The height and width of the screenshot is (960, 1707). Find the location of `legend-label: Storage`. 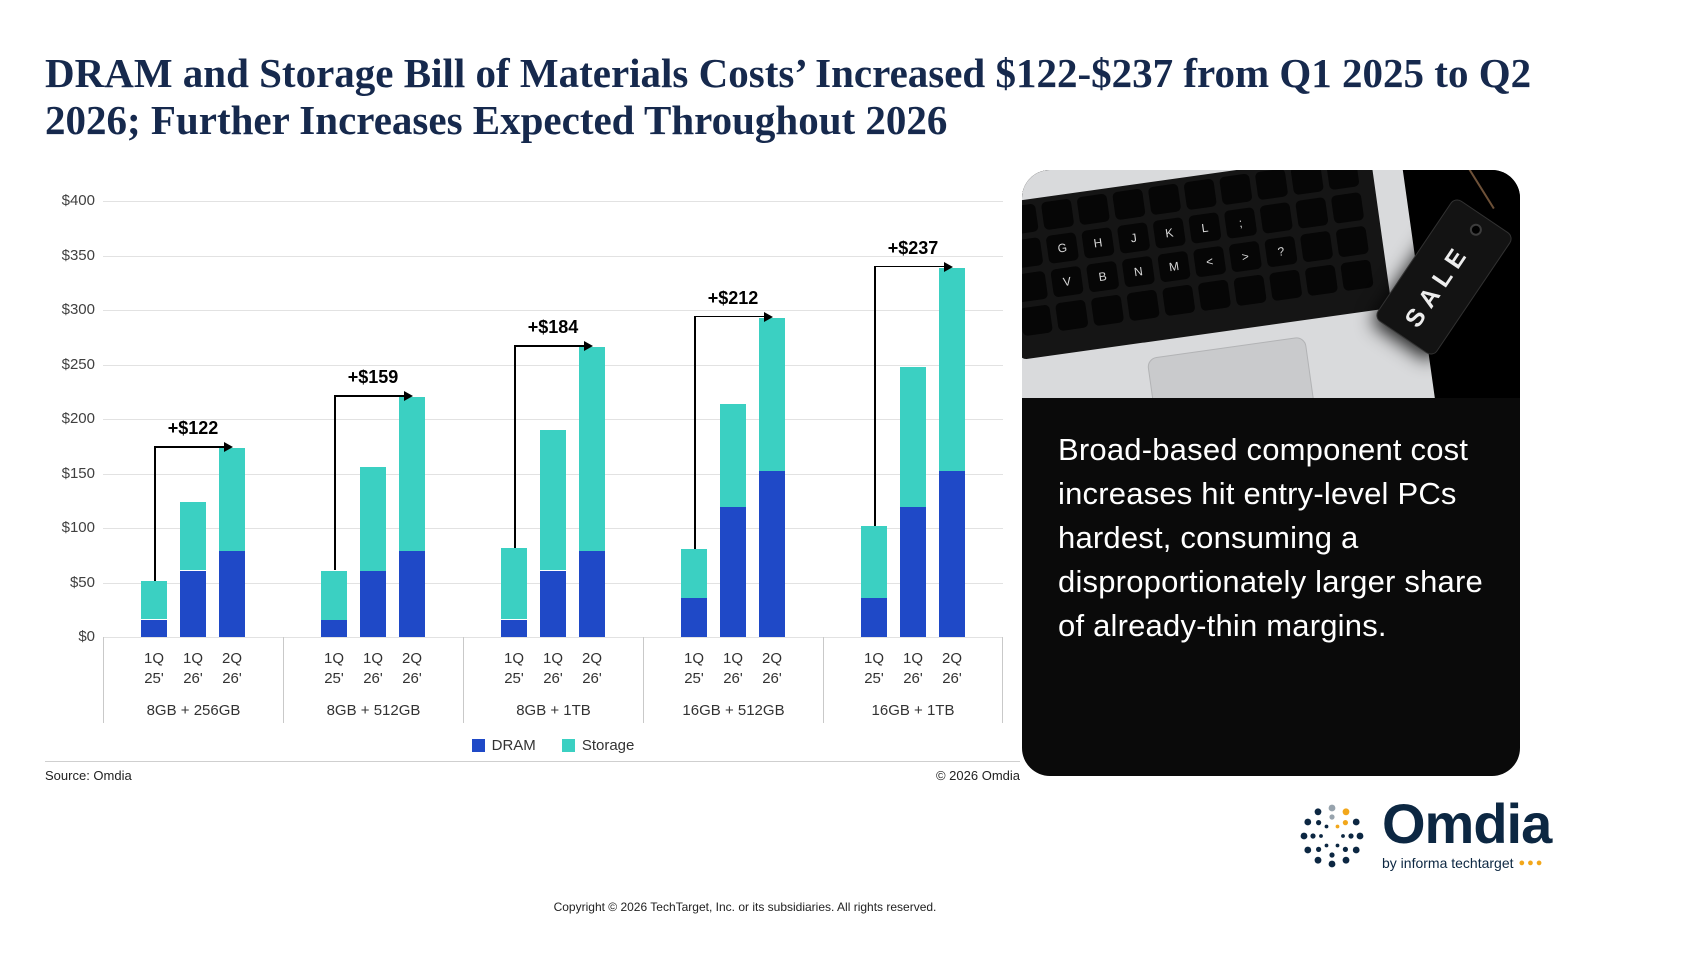

legend-label: Storage is located at coordinates (608, 745).